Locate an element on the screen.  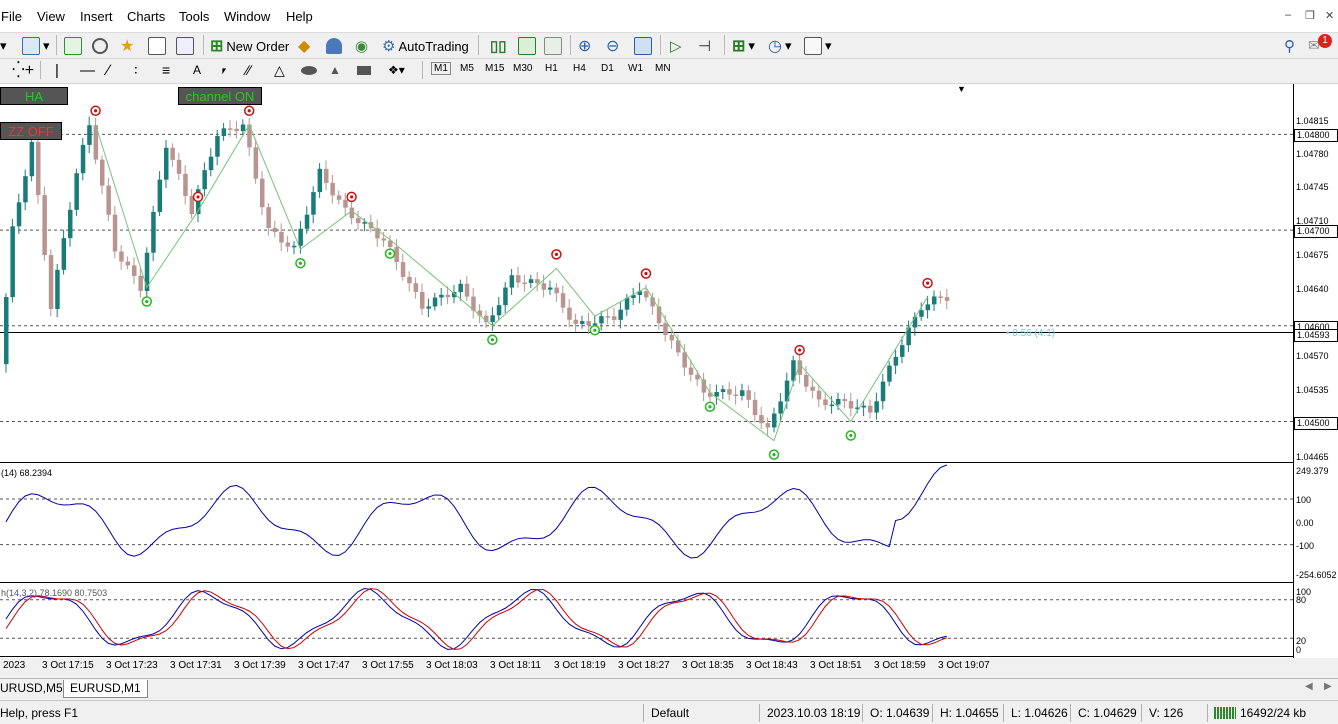
radio-icon: ◉ is located at coordinates (362, 46).